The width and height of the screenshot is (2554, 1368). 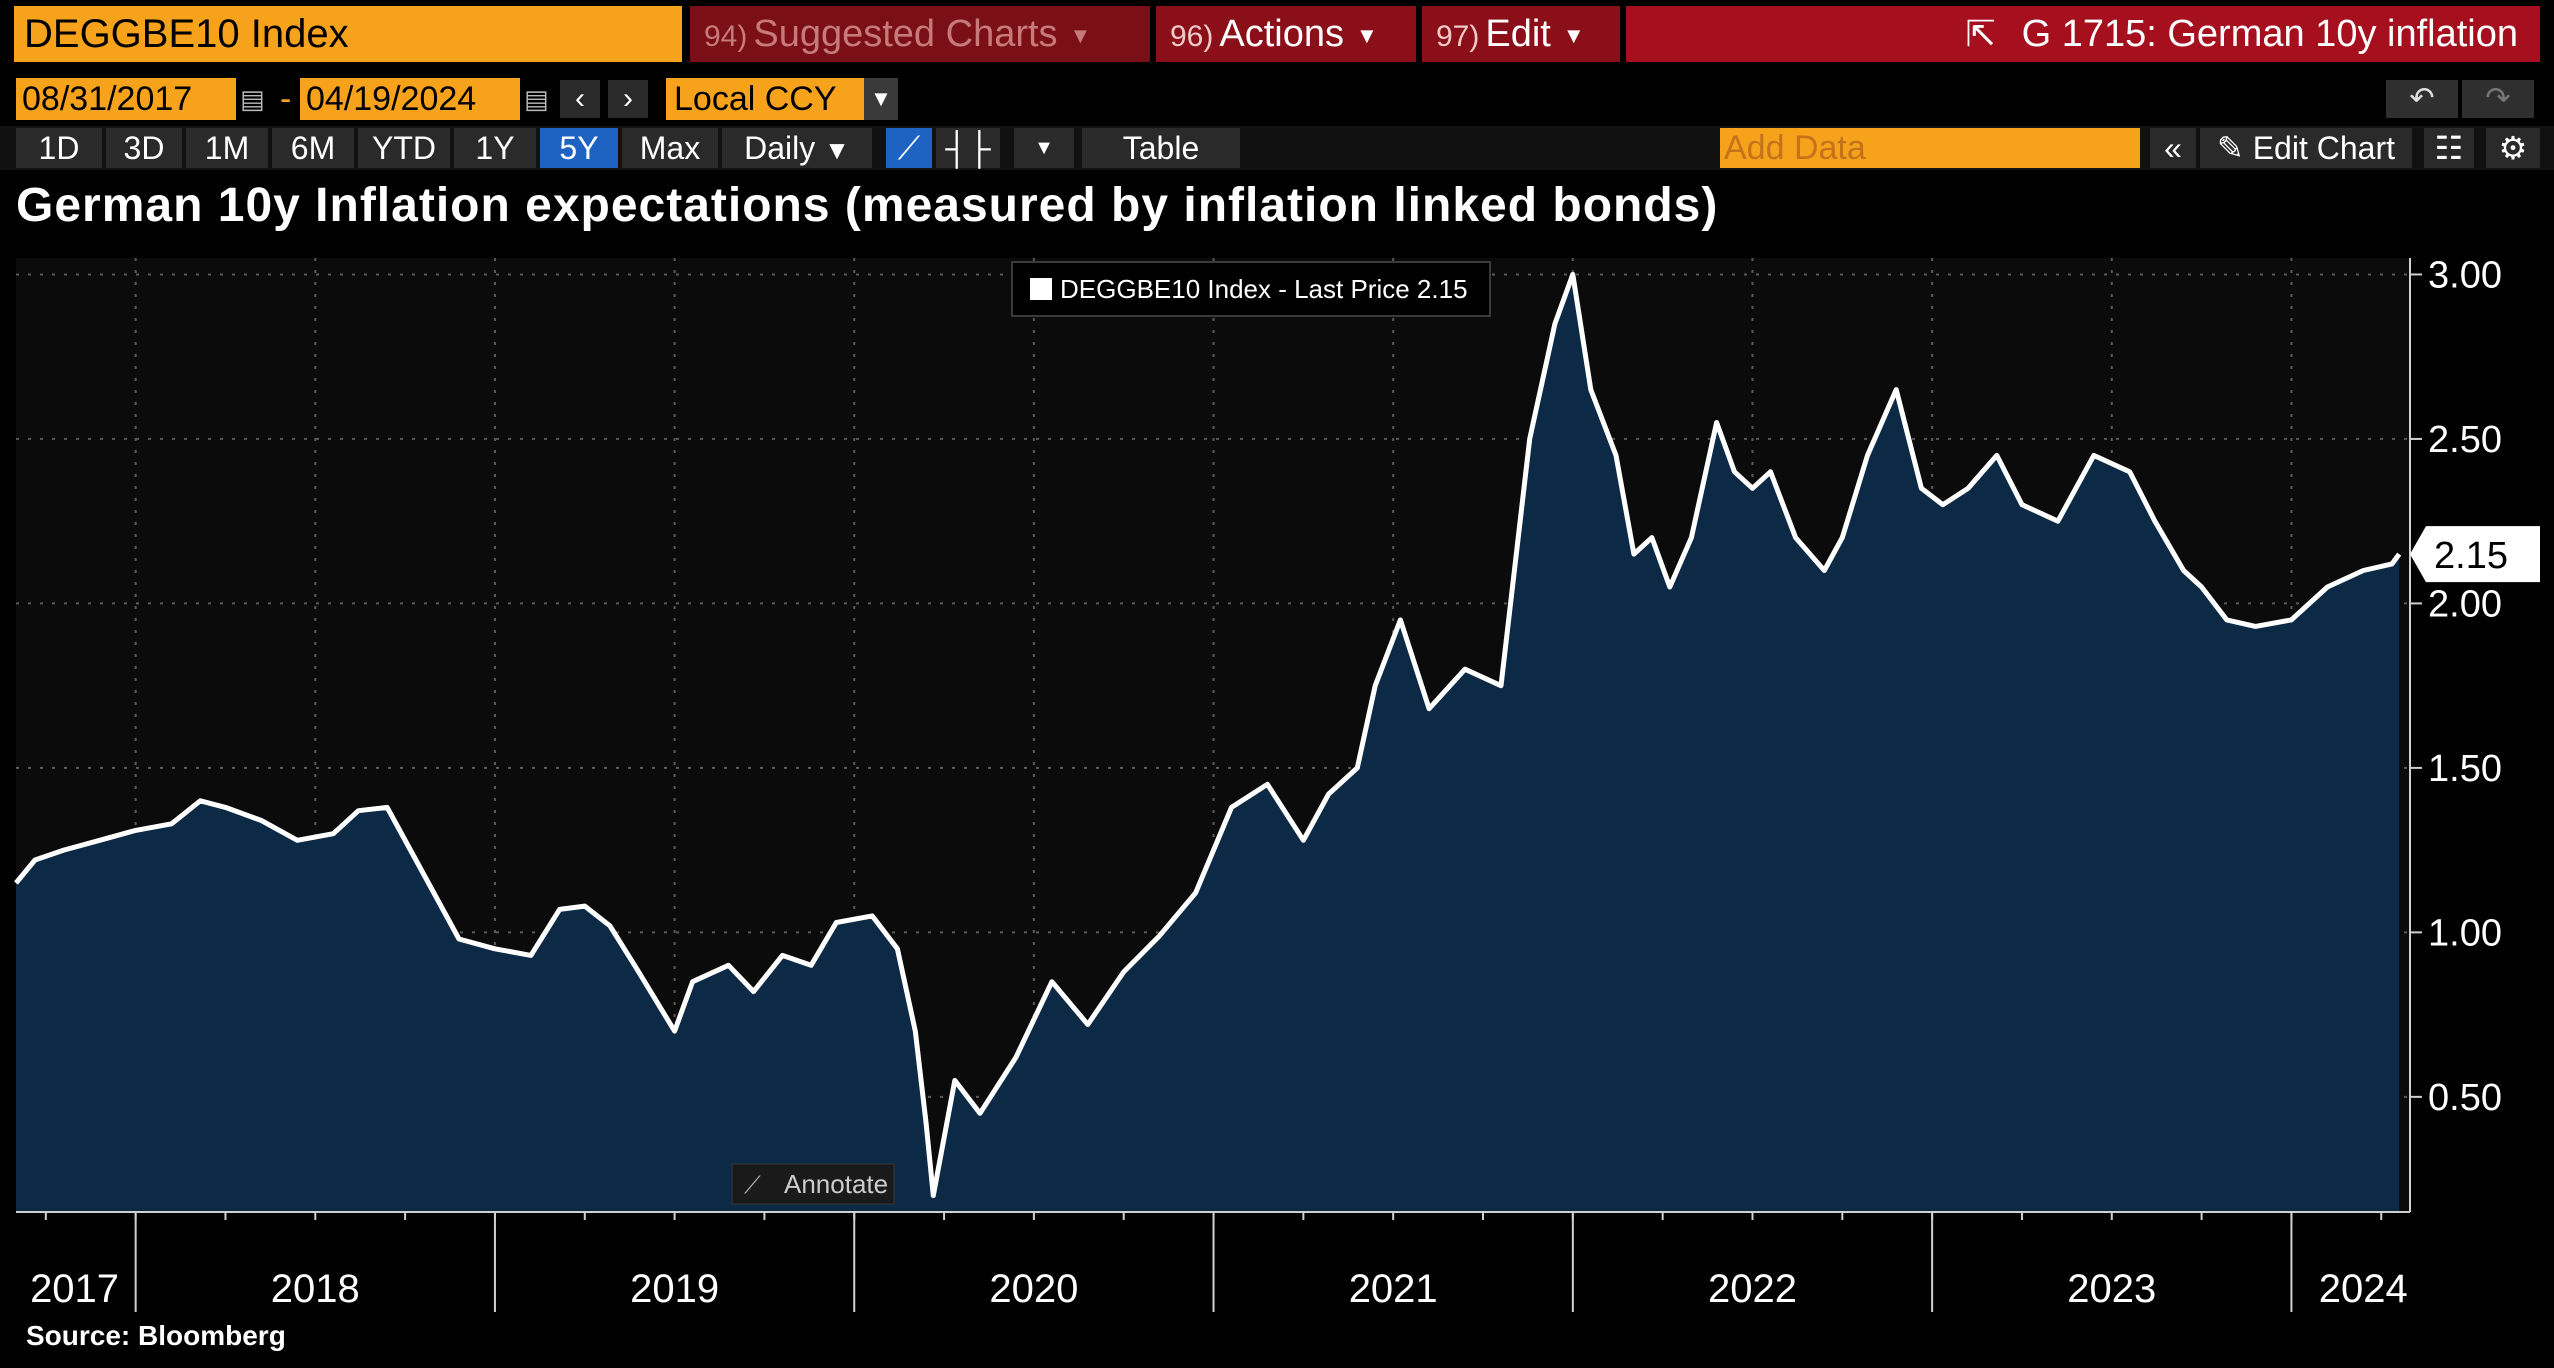 What do you see at coordinates (909, 148) in the screenshot?
I see `line-chart-icon: ⟋` at bounding box center [909, 148].